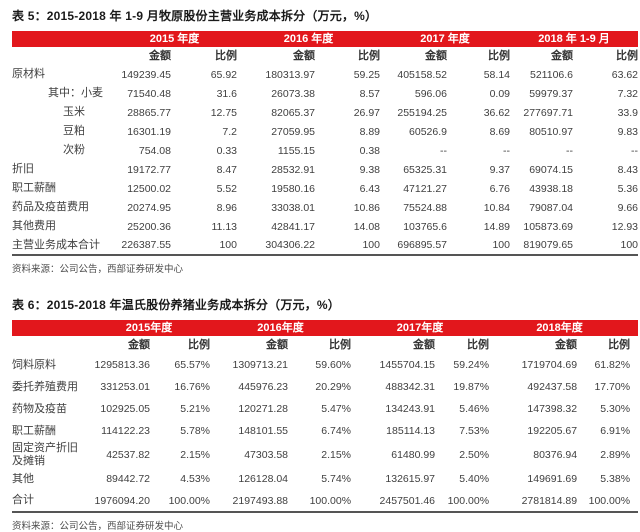  What do you see at coordinates (612, 365) in the screenshot?
I see `value-cell: 61.82%` at bounding box center [612, 365].